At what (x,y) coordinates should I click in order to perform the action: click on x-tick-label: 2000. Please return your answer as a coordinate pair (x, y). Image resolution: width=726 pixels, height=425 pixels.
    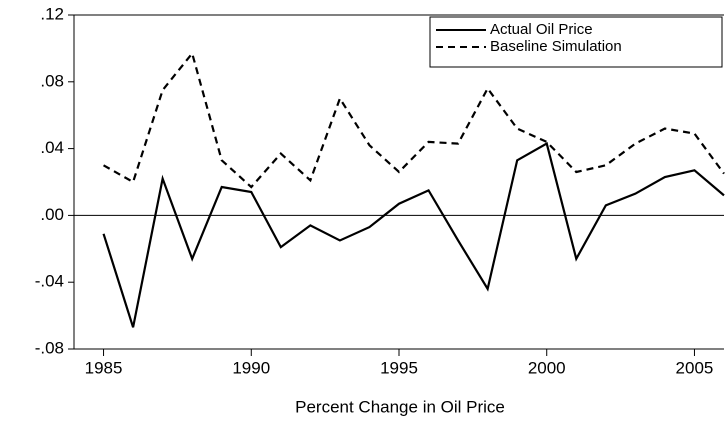
    Looking at the image, I should click on (547, 367).